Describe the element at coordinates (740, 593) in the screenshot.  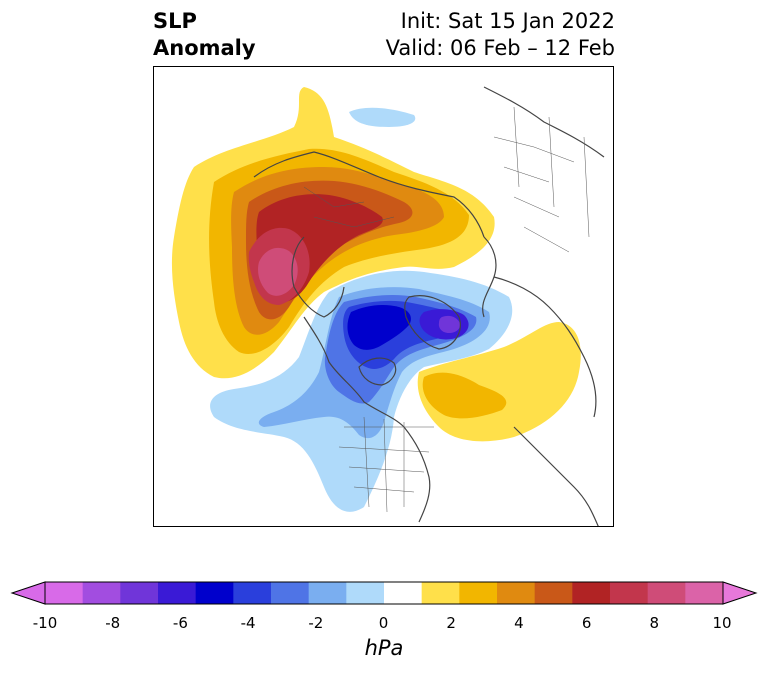
I see `colorbar-extend-max` at that location.